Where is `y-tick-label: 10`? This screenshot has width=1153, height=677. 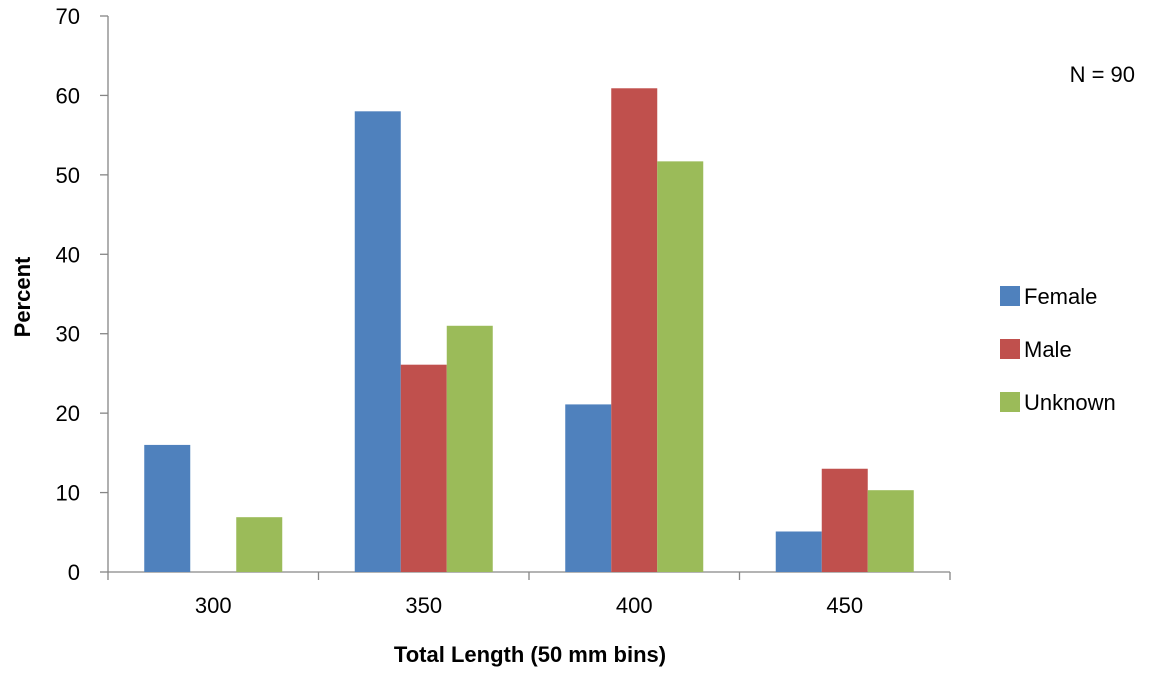 y-tick-label: 10 is located at coordinates (68, 493).